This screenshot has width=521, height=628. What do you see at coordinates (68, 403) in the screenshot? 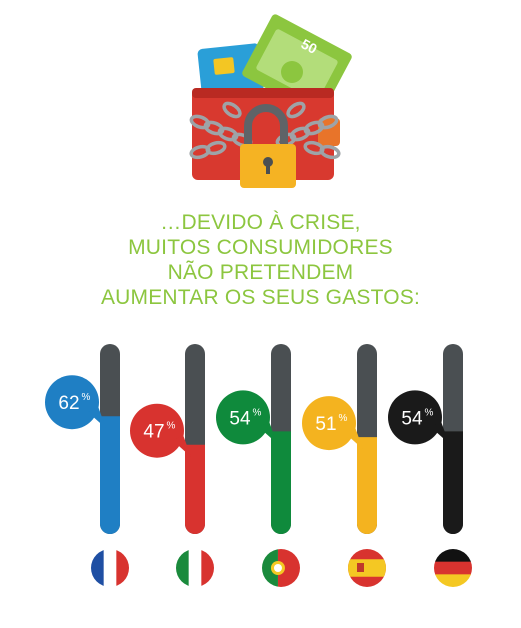
I see `value-label-france: 62` at bounding box center [68, 403].